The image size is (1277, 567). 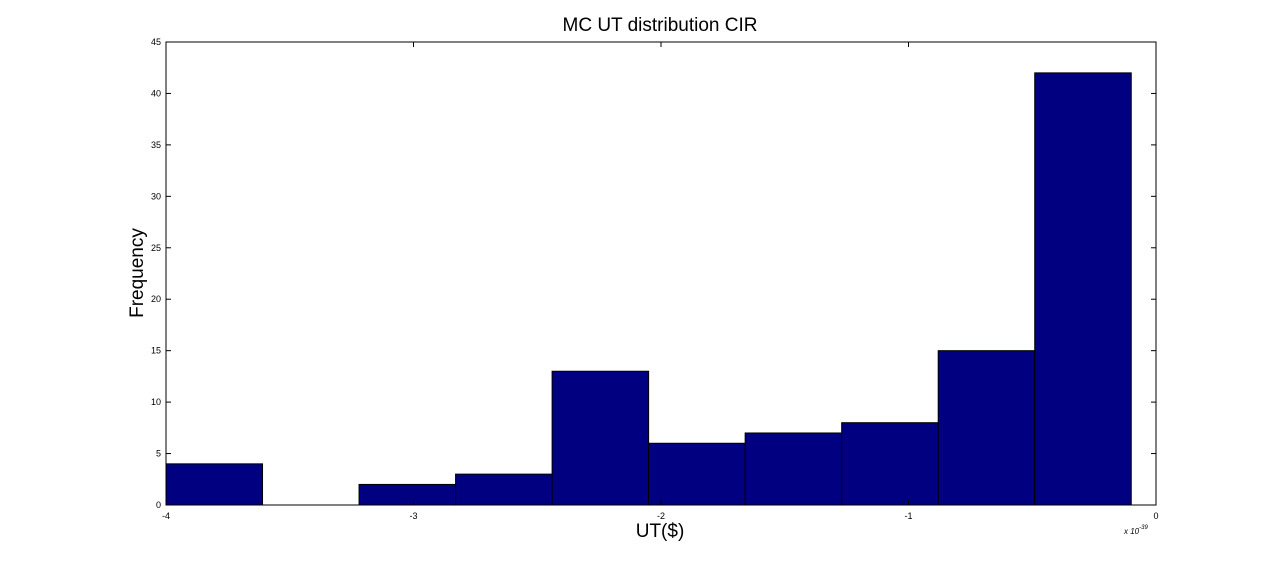 I want to click on x-tick-label: -4, so click(x=166, y=516).